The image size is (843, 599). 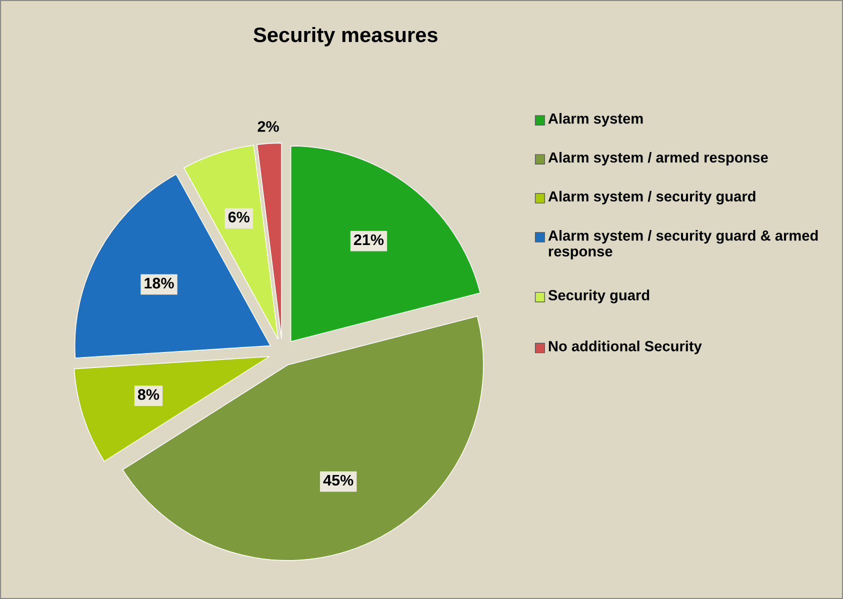 I want to click on legend-label: Alarm system / security guard, so click(x=652, y=197).